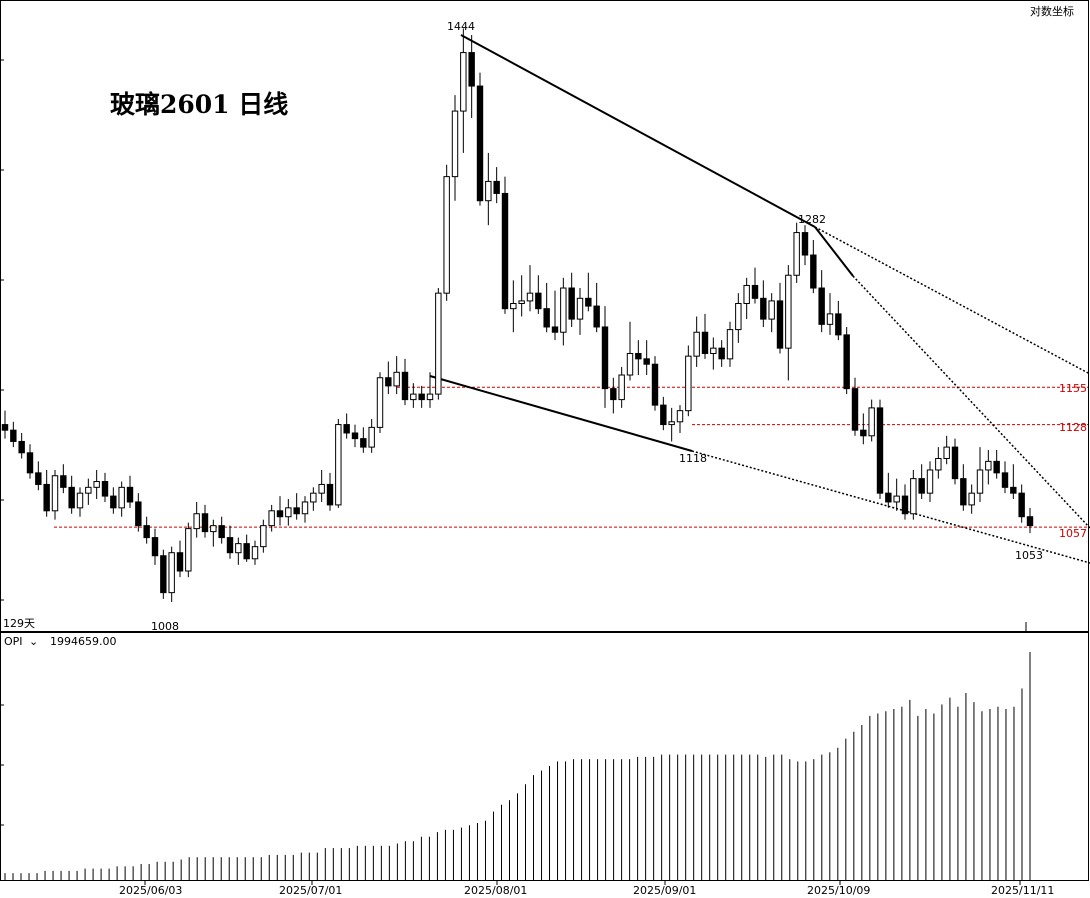  Describe the element at coordinates (2, 442) in the screenshot. I see `left-axis-ticks` at that location.